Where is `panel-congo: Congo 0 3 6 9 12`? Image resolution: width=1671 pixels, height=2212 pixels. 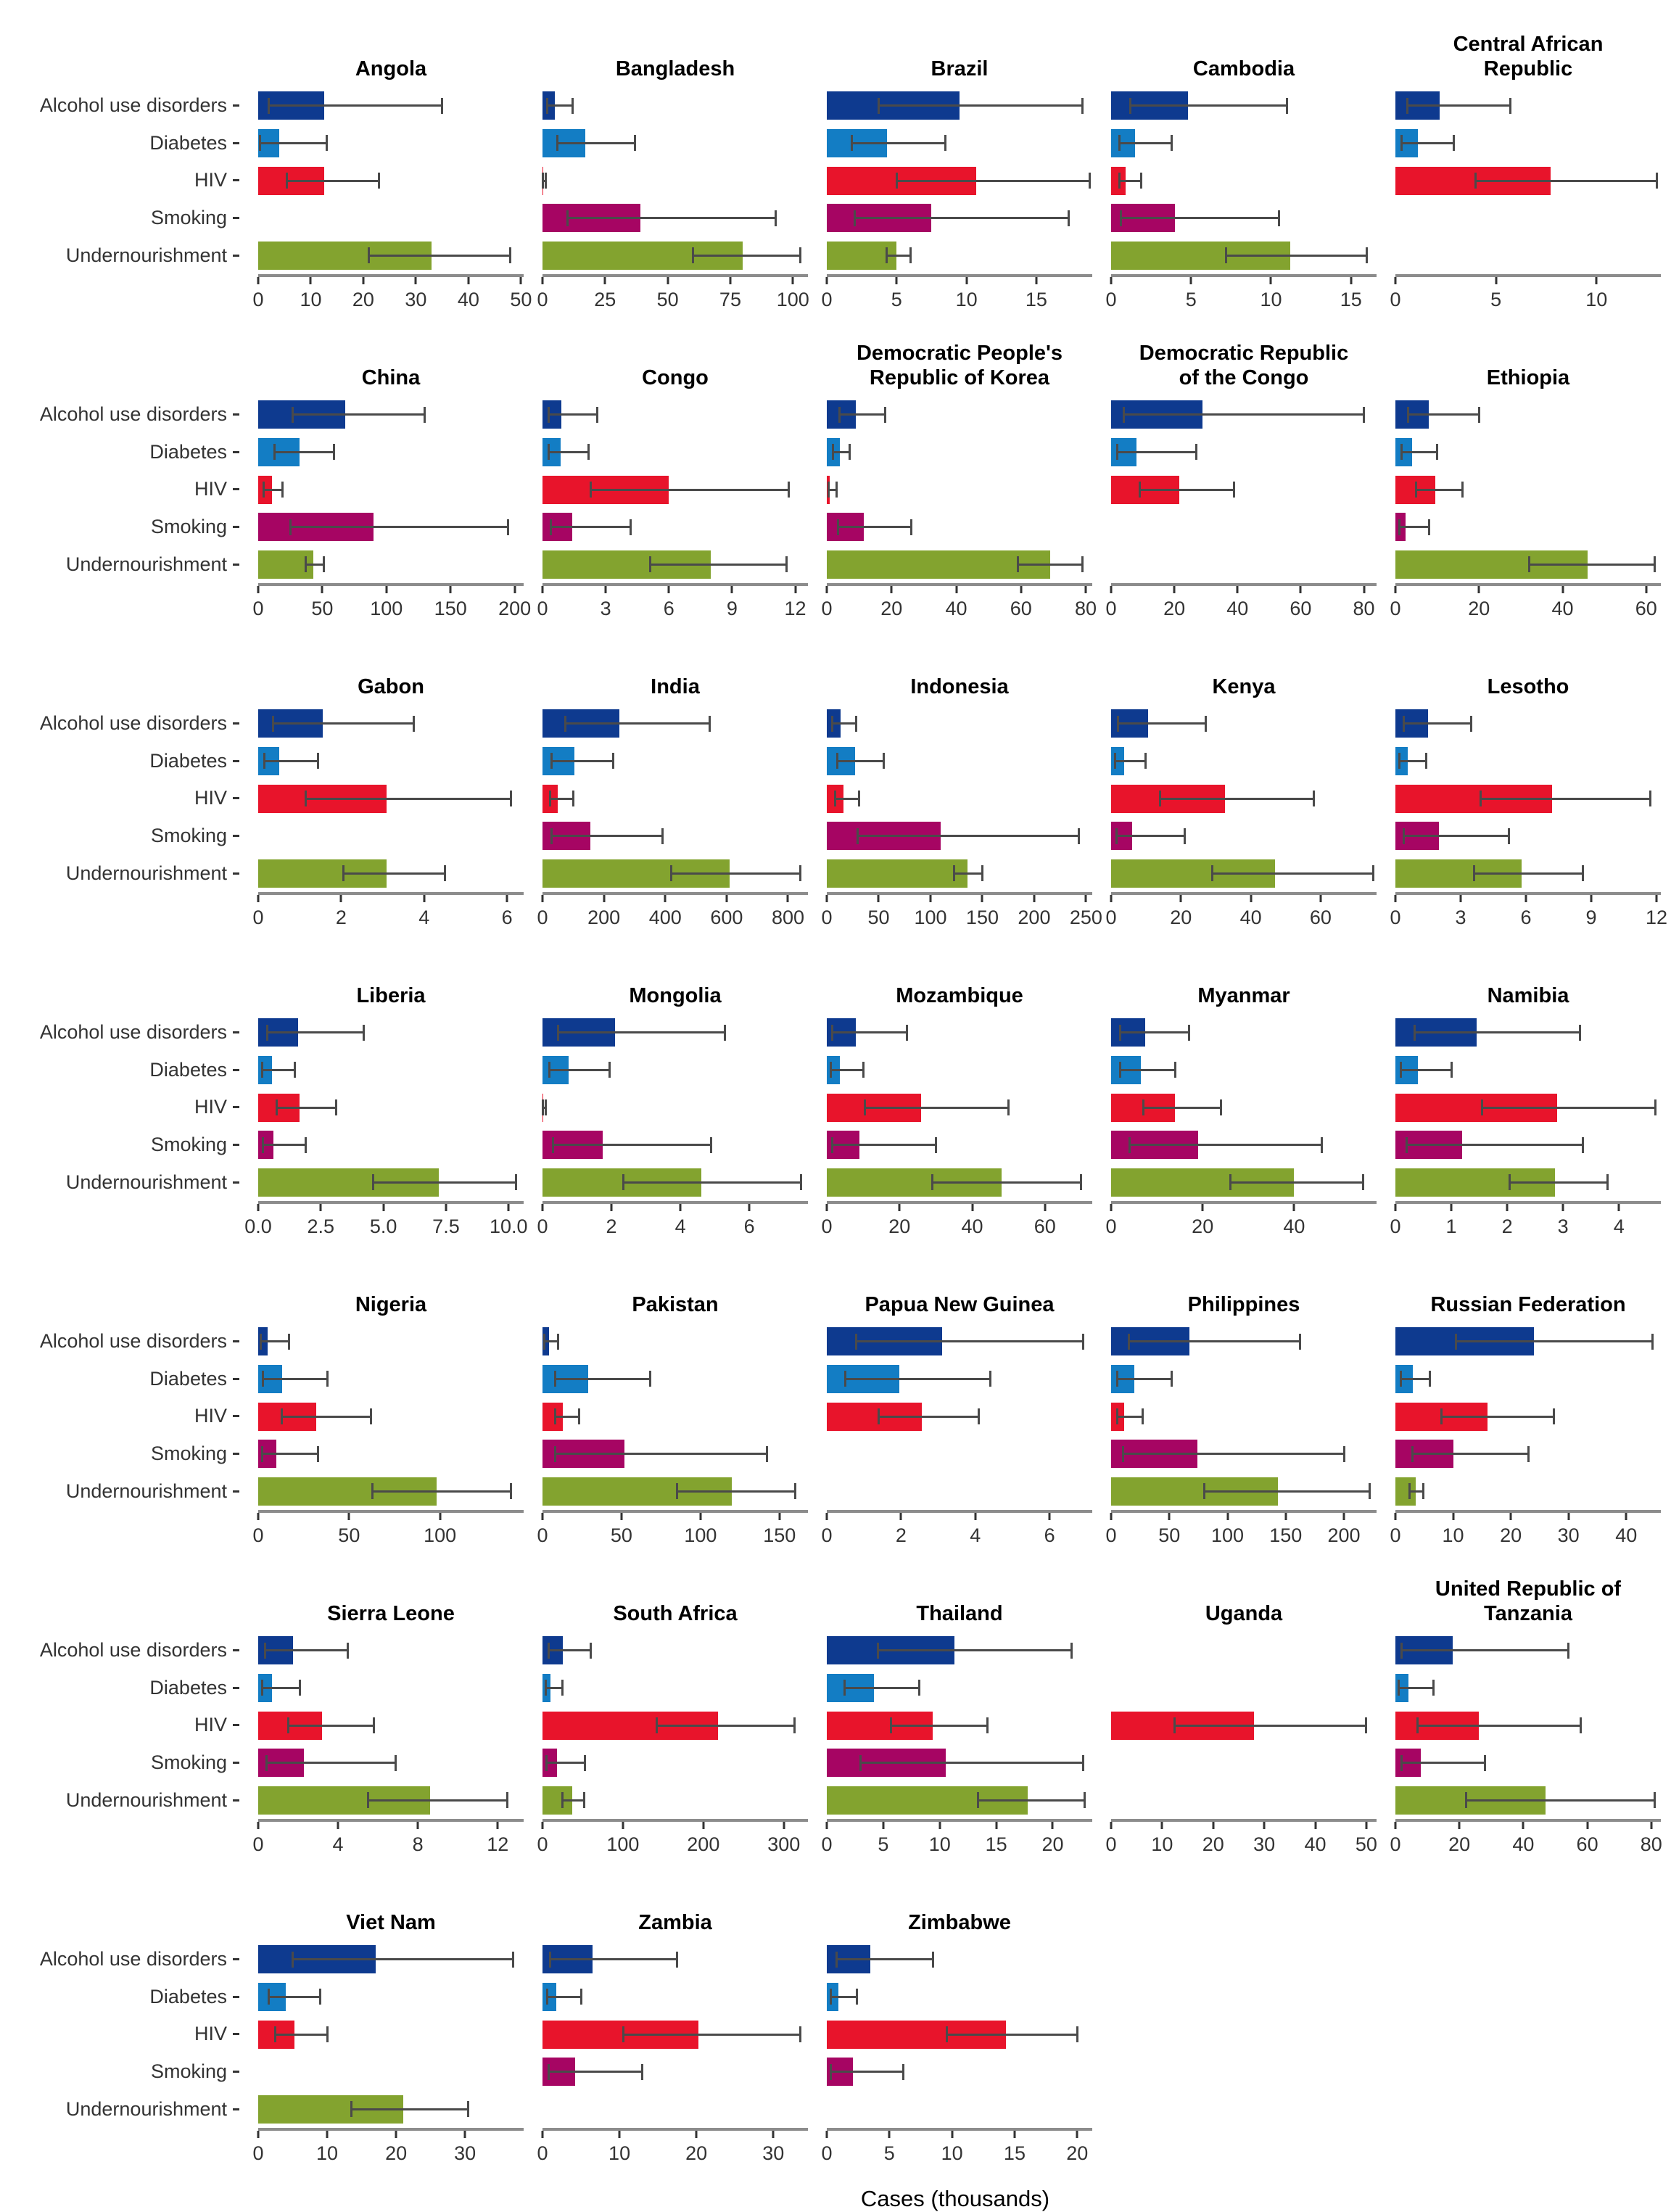 panel-congo: Congo 0 3 6 9 12 is located at coordinates (672, 479).